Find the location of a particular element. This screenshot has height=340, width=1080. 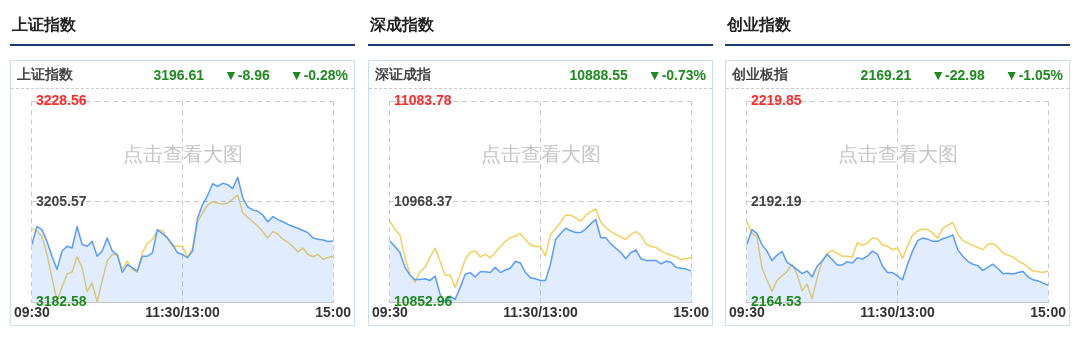

chart-title: 创业指数 is located at coordinates (897, 23).